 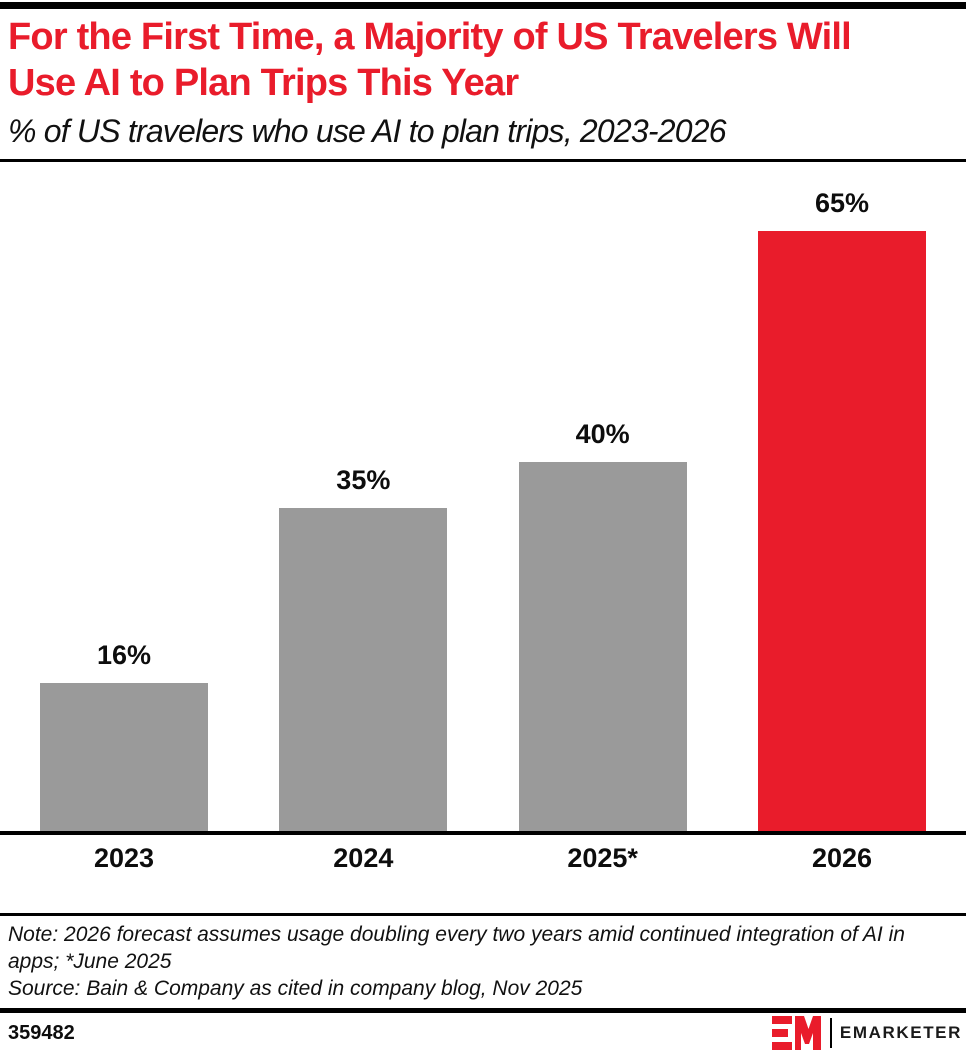 What do you see at coordinates (124, 655) in the screenshot?
I see `bar-value-label: 16%` at bounding box center [124, 655].